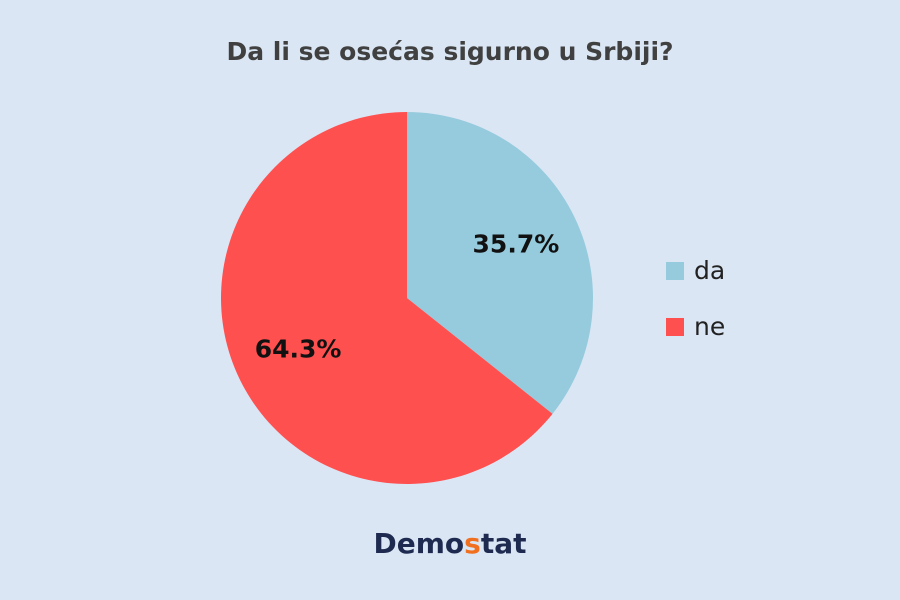  I want to click on pie-slice, so click(500, 263).